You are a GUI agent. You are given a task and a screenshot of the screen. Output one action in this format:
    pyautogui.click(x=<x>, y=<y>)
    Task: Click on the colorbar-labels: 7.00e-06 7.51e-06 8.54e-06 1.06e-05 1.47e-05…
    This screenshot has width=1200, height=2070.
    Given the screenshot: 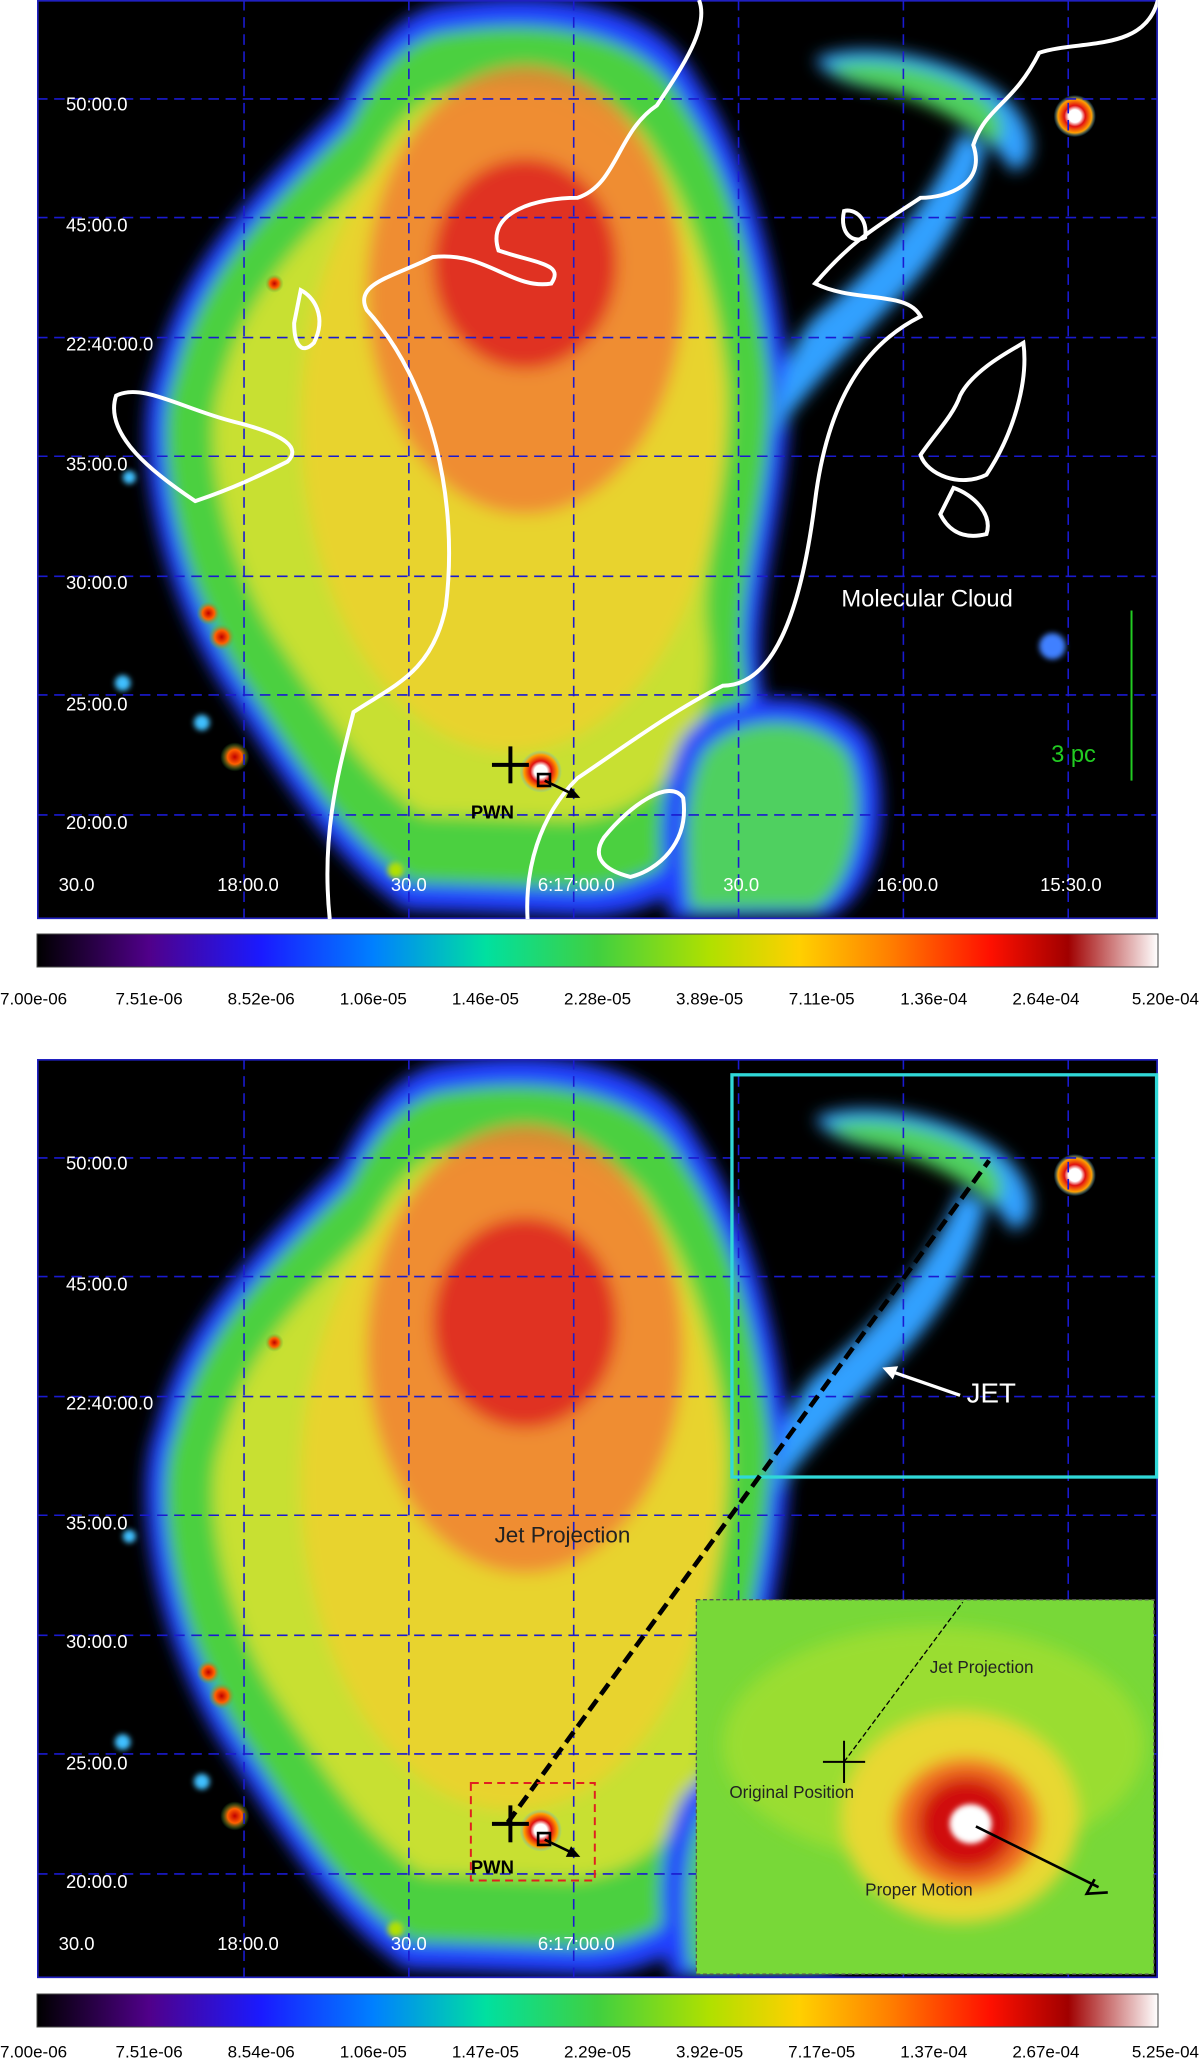 What is the action you would take?
    pyautogui.click(x=599, y=2051)
    